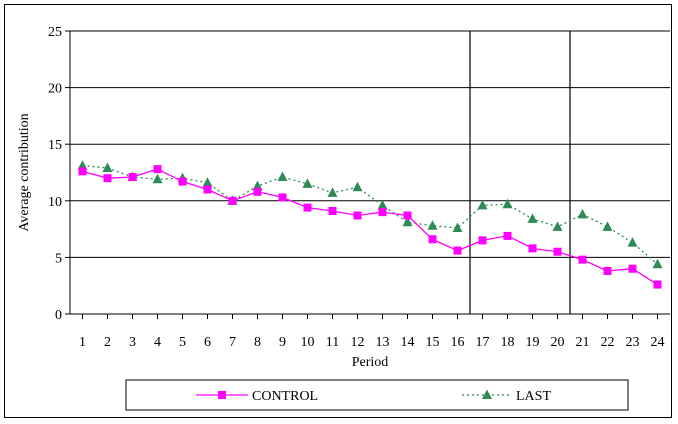 The image size is (678, 424). What do you see at coordinates (82, 342) in the screenshot?
I see `x-tick-label-1: 1` at bounding box center [82, 342].